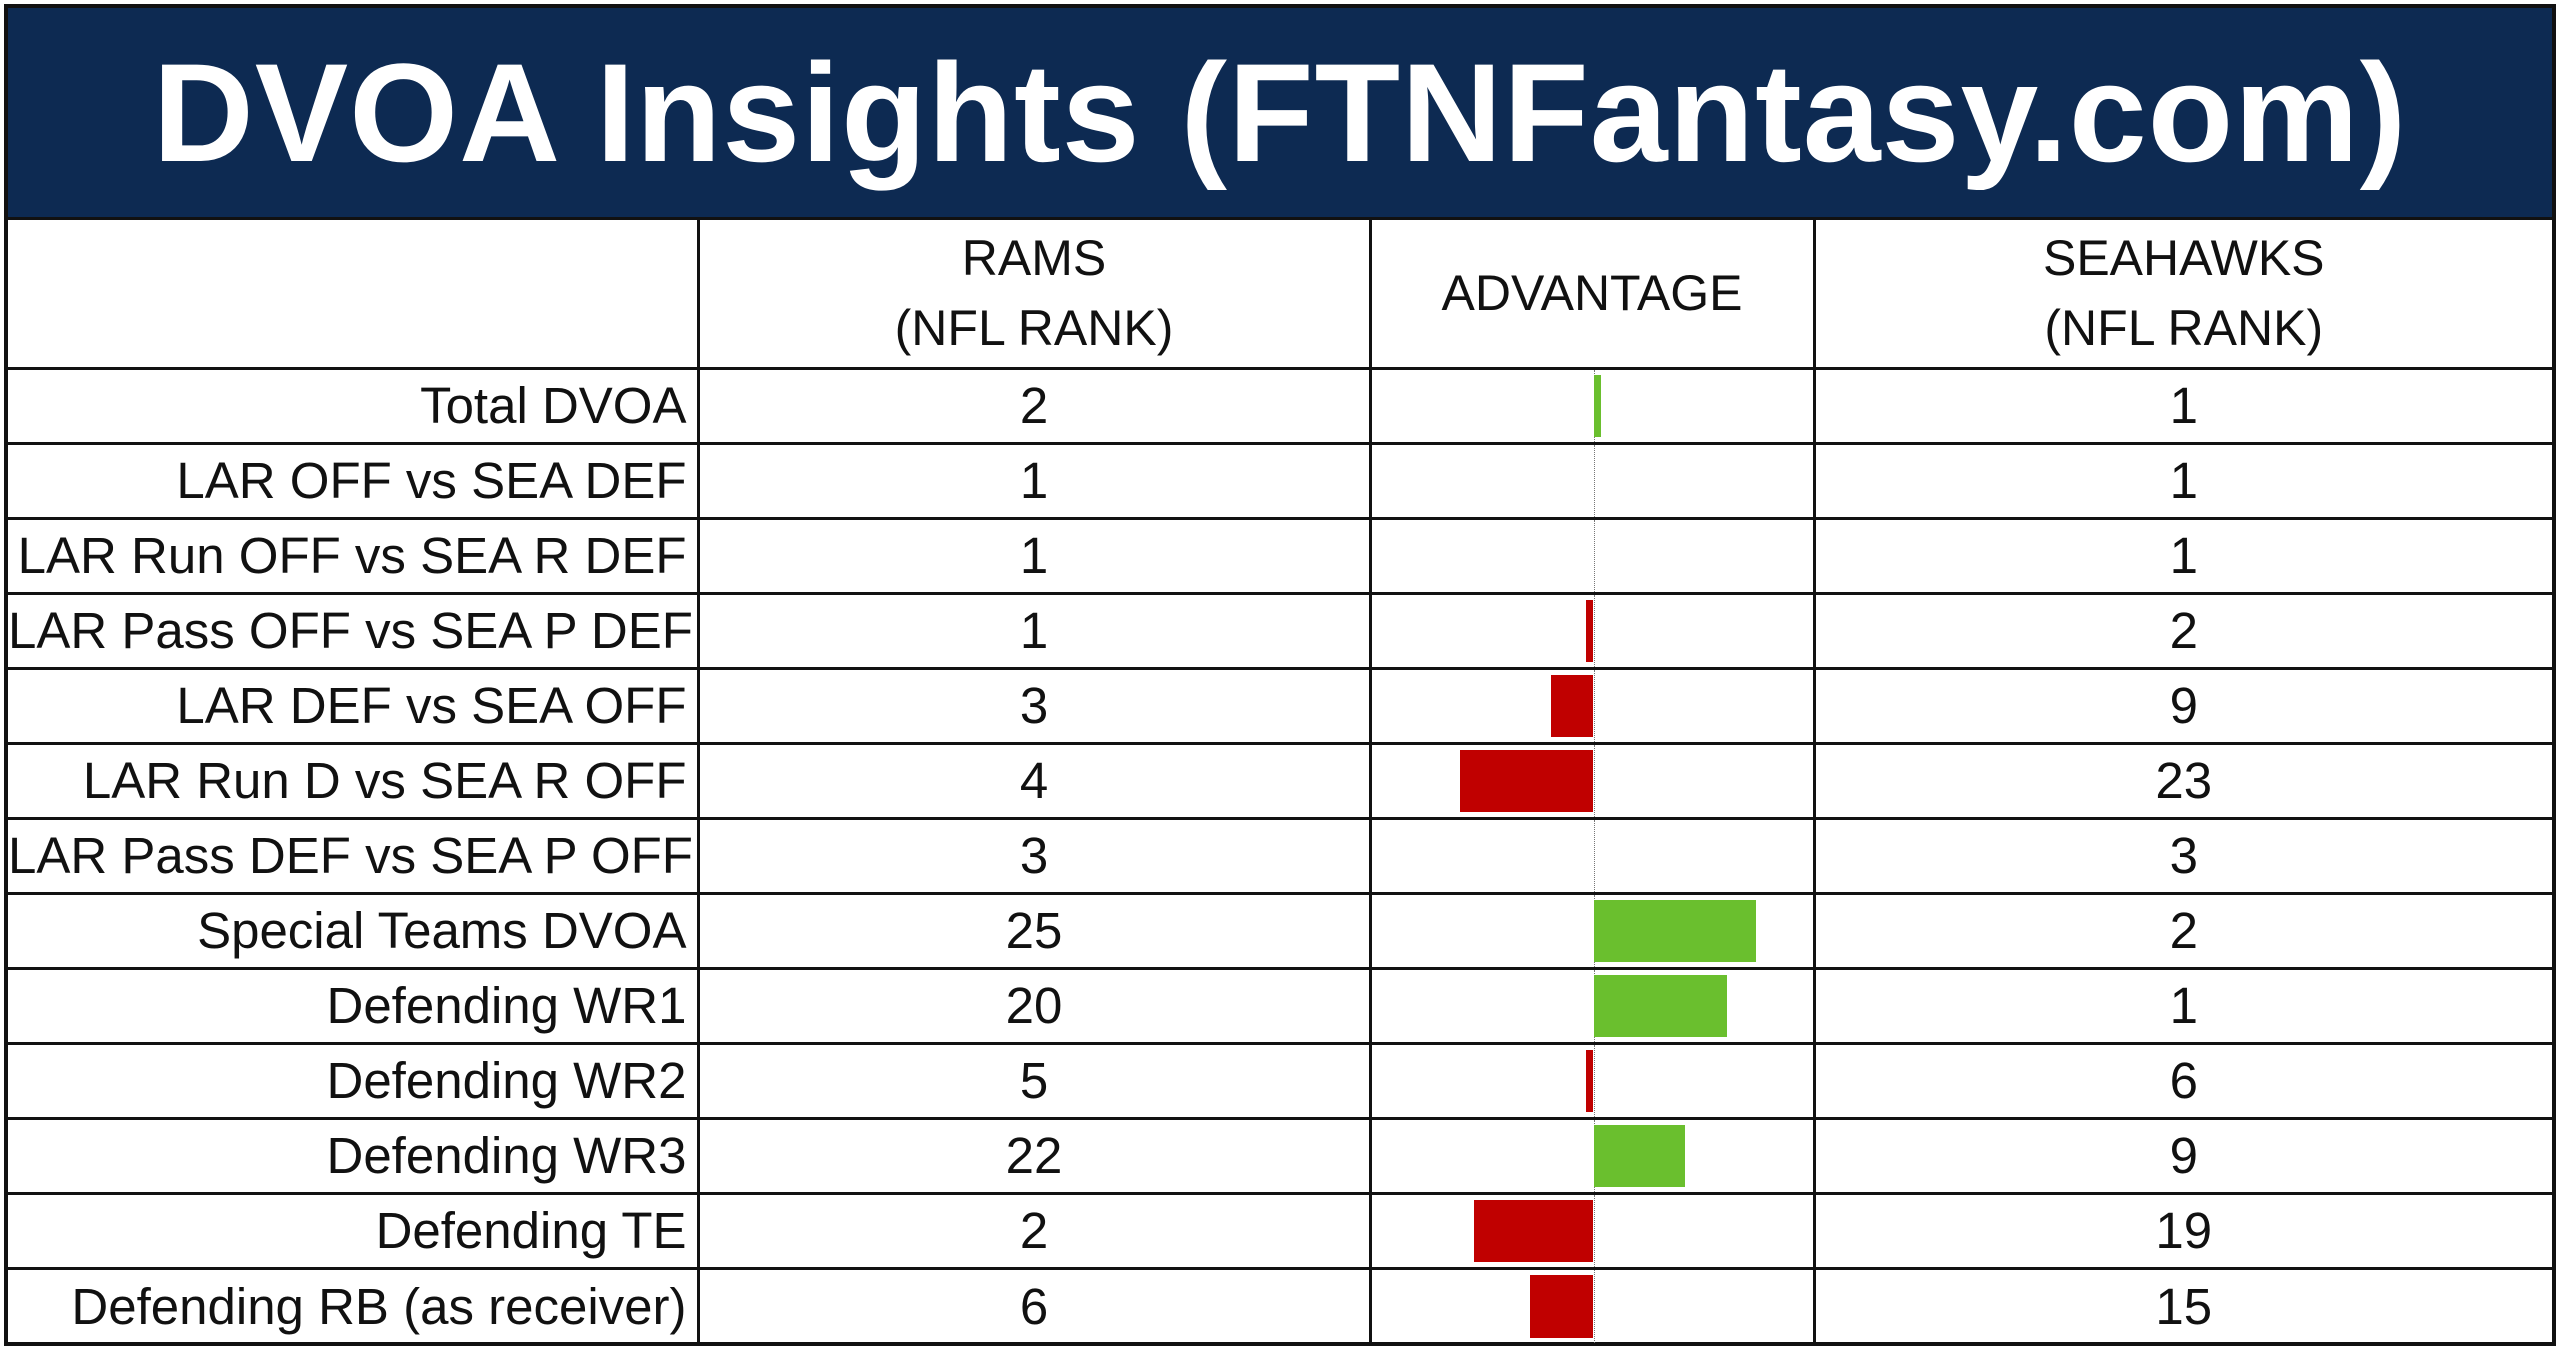 This screenshot has width=2560, height=1350. Describe the element at coordinates (354, 855) in the screenshot. I see `row-label: LAR Pass DEF vs SEA P OFF` at that location.